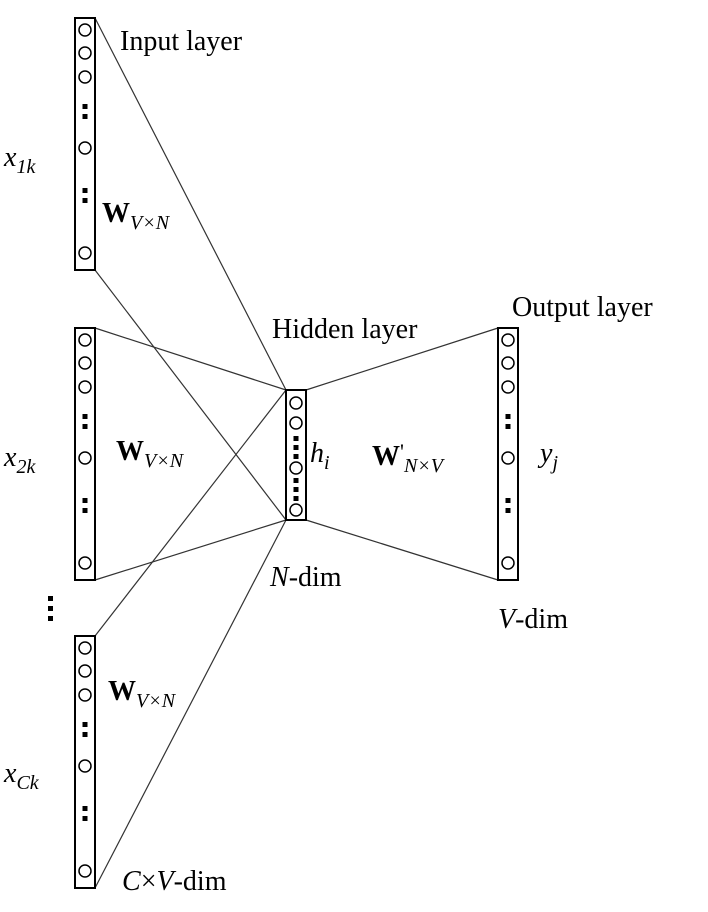 This screenshot has height=912, width=708. I want to click on hidden-unit-label: hi, so click(320, 456).